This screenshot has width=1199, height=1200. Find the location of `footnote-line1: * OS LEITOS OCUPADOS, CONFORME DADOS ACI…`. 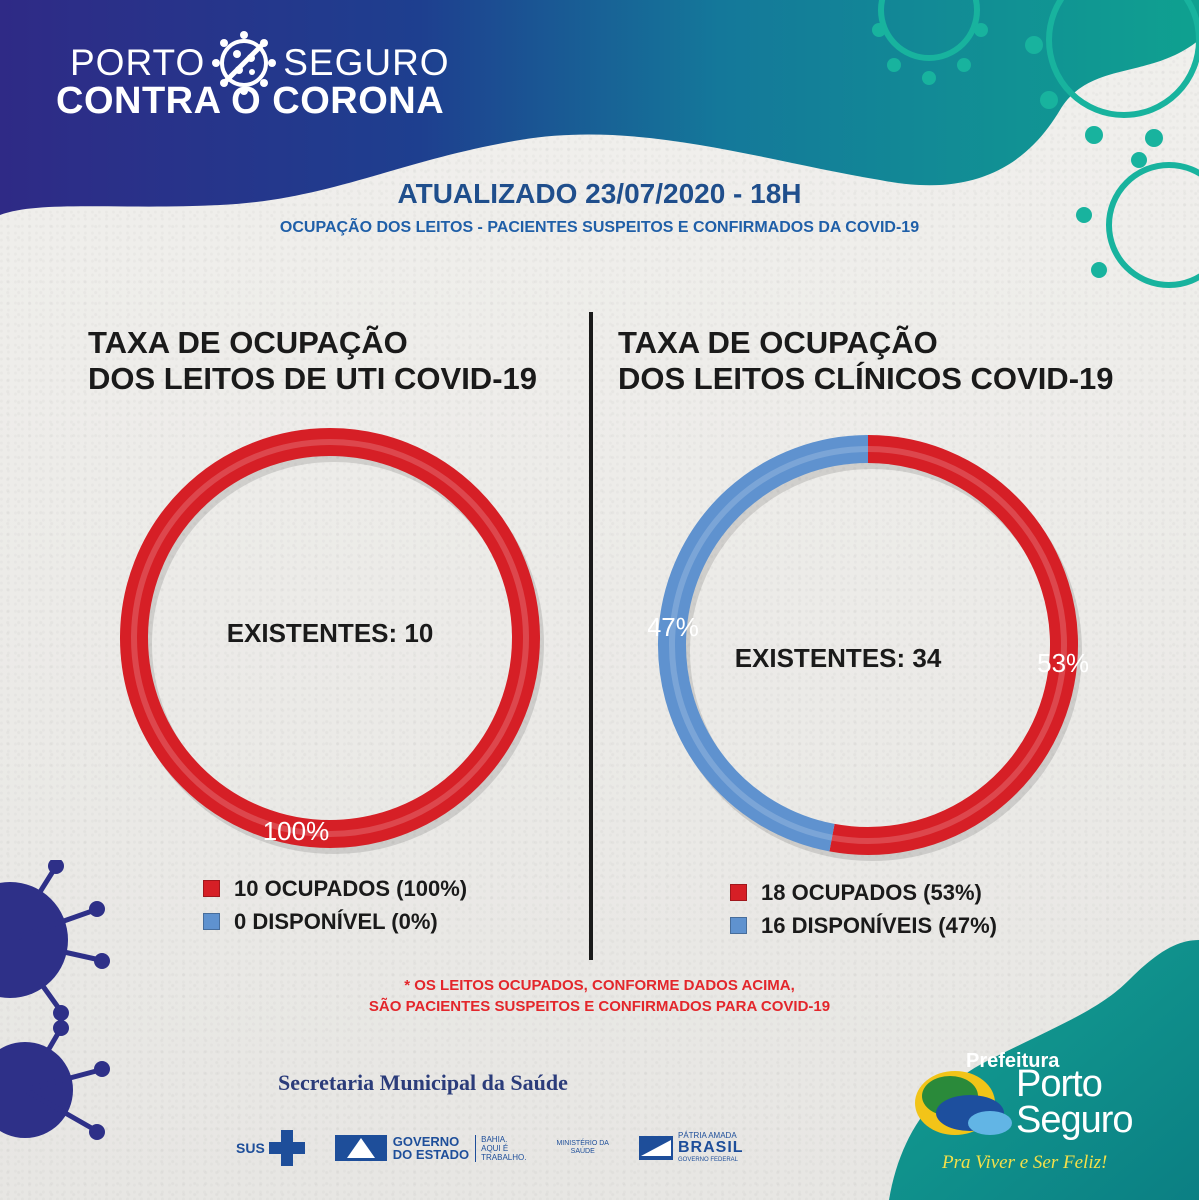

footnote-line1: * OS LEITOS OCUPADOS, CONFORME DADOS ACI… is located at coordinates (599, 985).